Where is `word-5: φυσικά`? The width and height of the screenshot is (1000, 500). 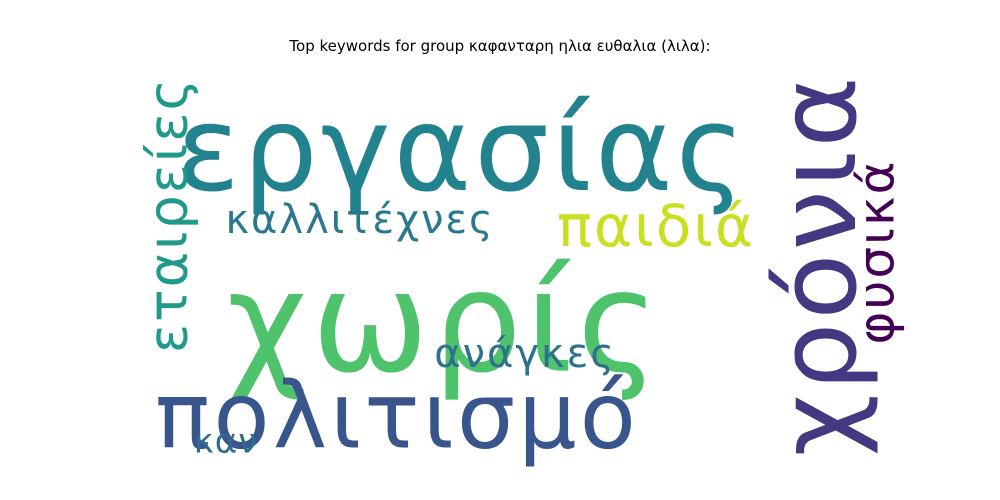
word-5: φυσικά is located at coordinates (877, 252).